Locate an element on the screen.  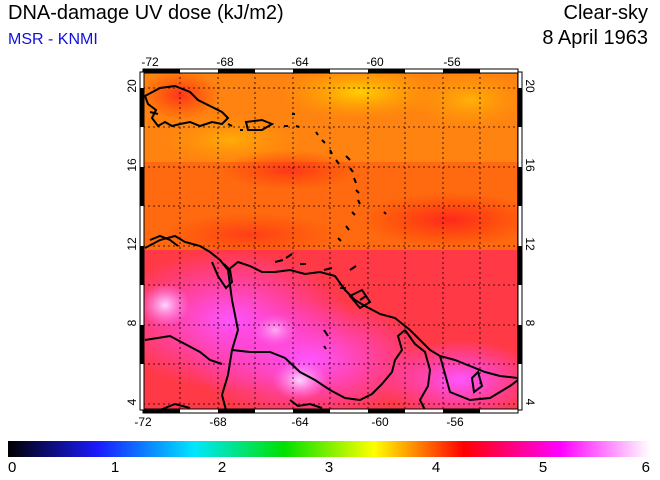
lon-tick-top: -60 is located at coordinates (375, 62).